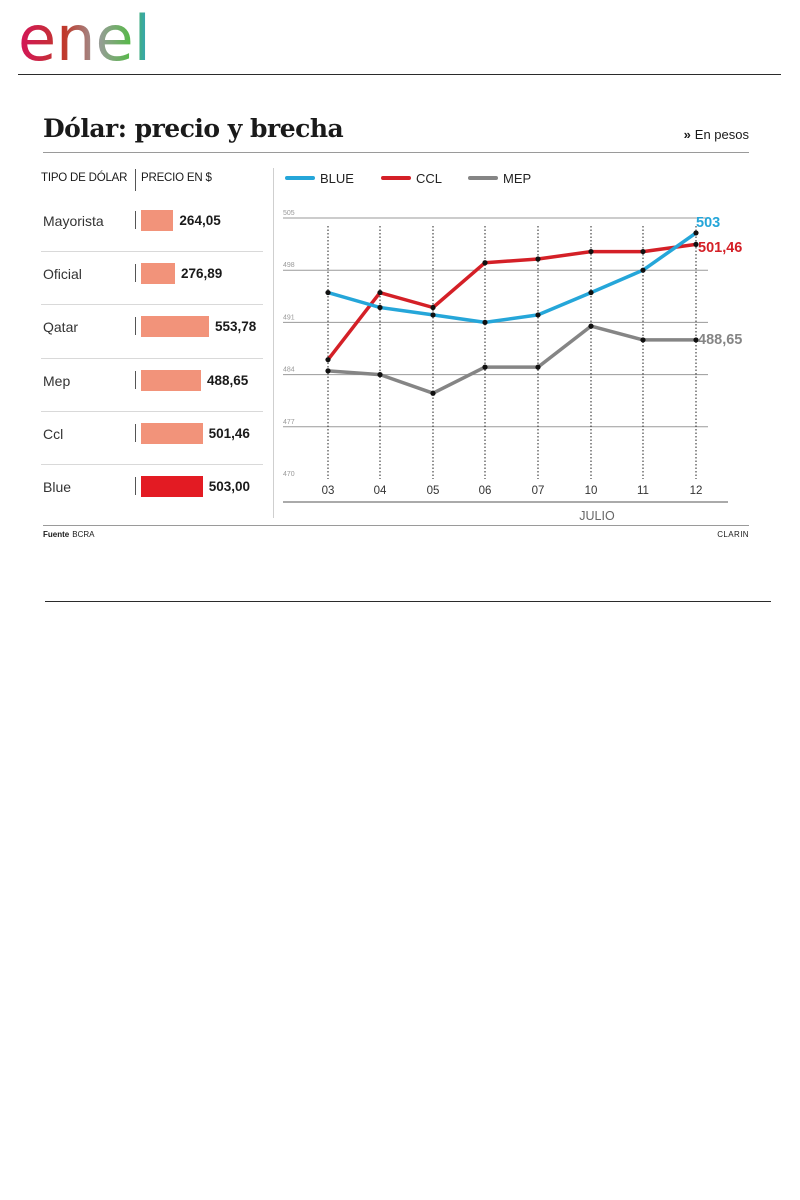 The width and height of the screenshot is (800, 1200). What do you see at coordinates (708, 223) in the screenshot?
I see `end-value-label: 503` at bounding box center [708, 223].